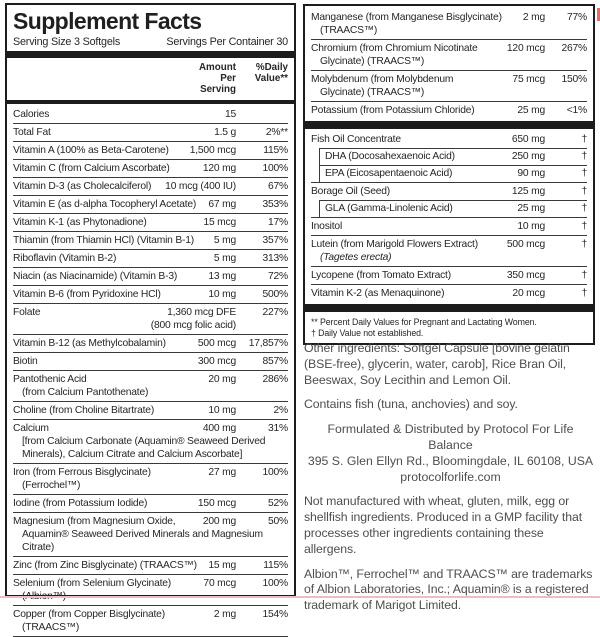 This screenshot has height=637, width=600. Describe the element at coordinates (219, 428) in the screenshot. I see `nutrient-amount: 400 mg` at that location.